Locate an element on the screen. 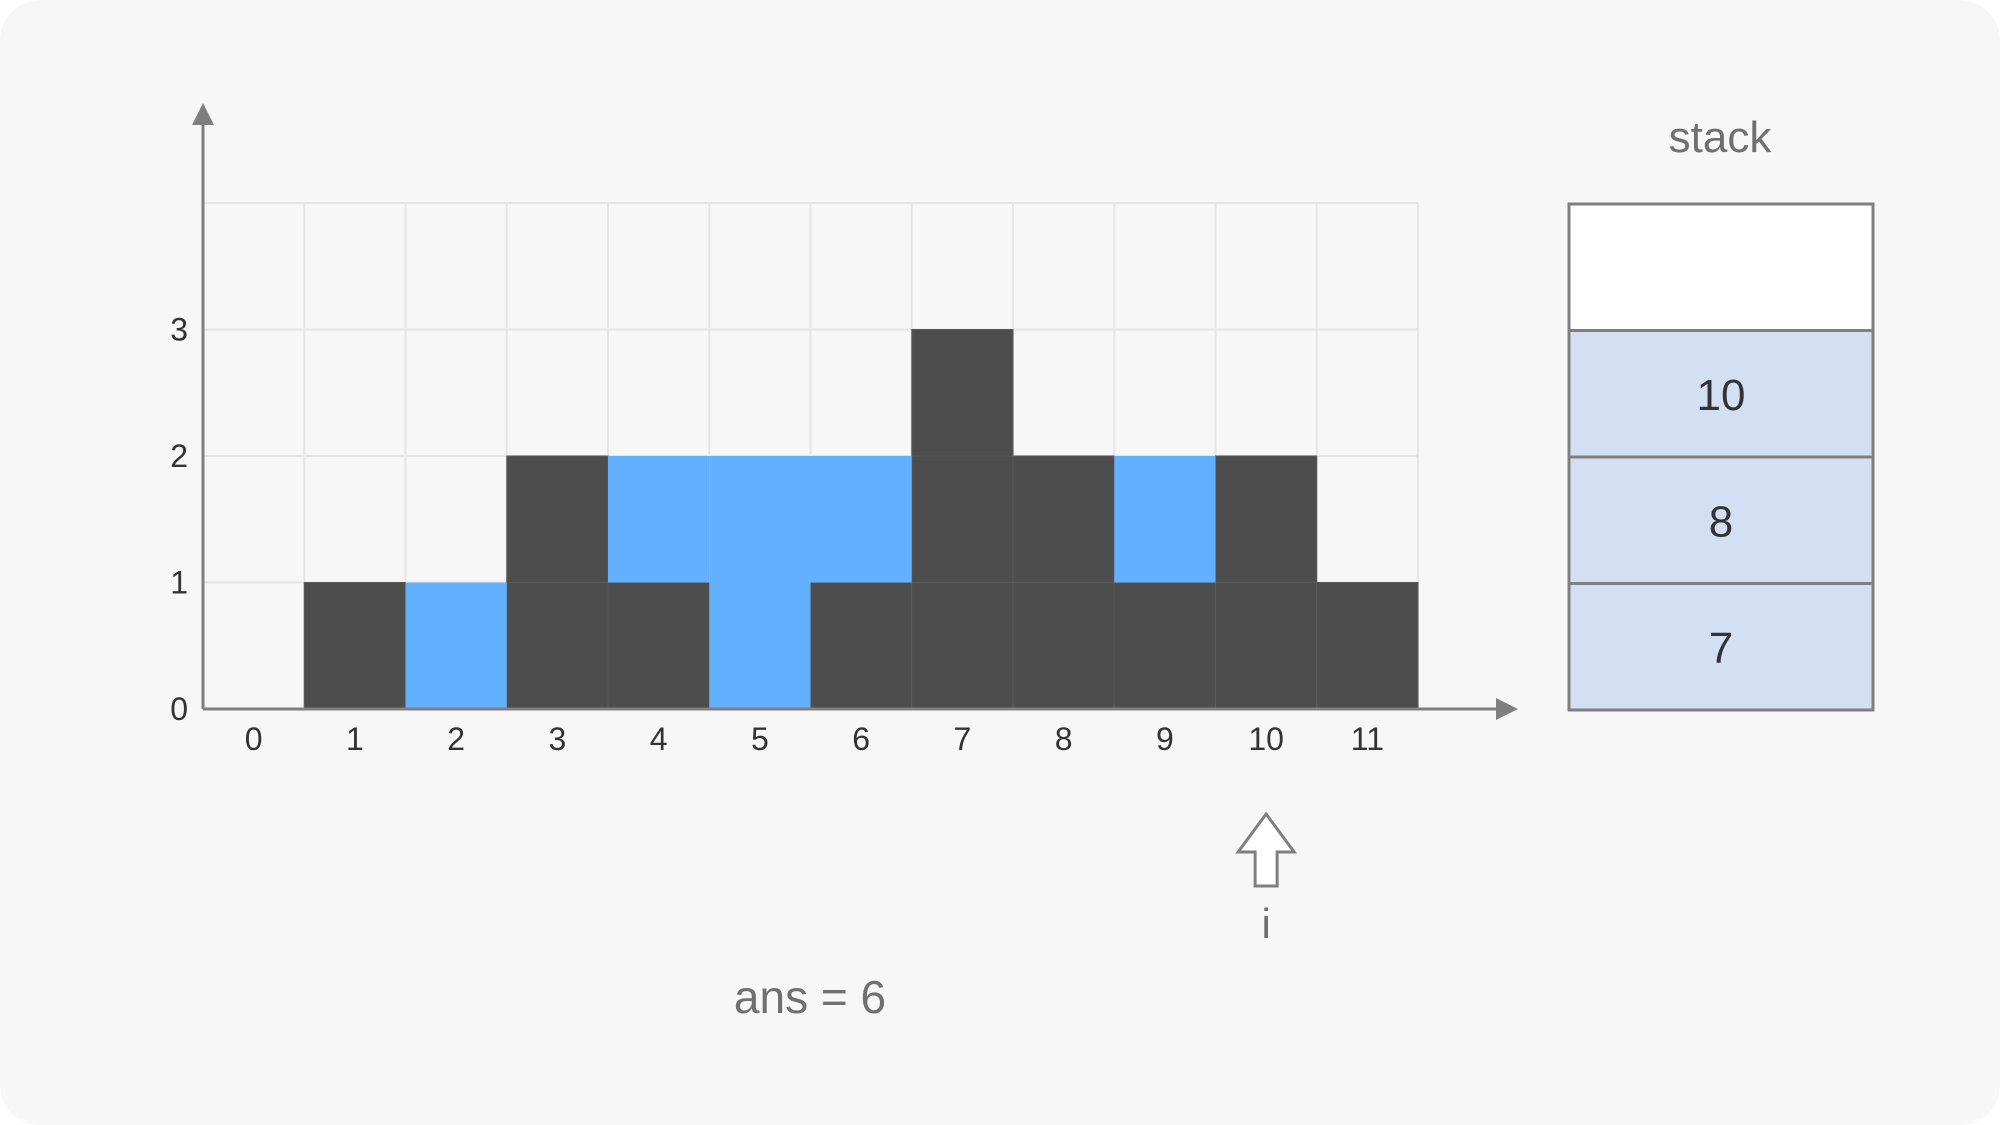 The height and width of the screenshot is (1125, 2000). y-tick-label: 3 is located at coordinates (179, 330).